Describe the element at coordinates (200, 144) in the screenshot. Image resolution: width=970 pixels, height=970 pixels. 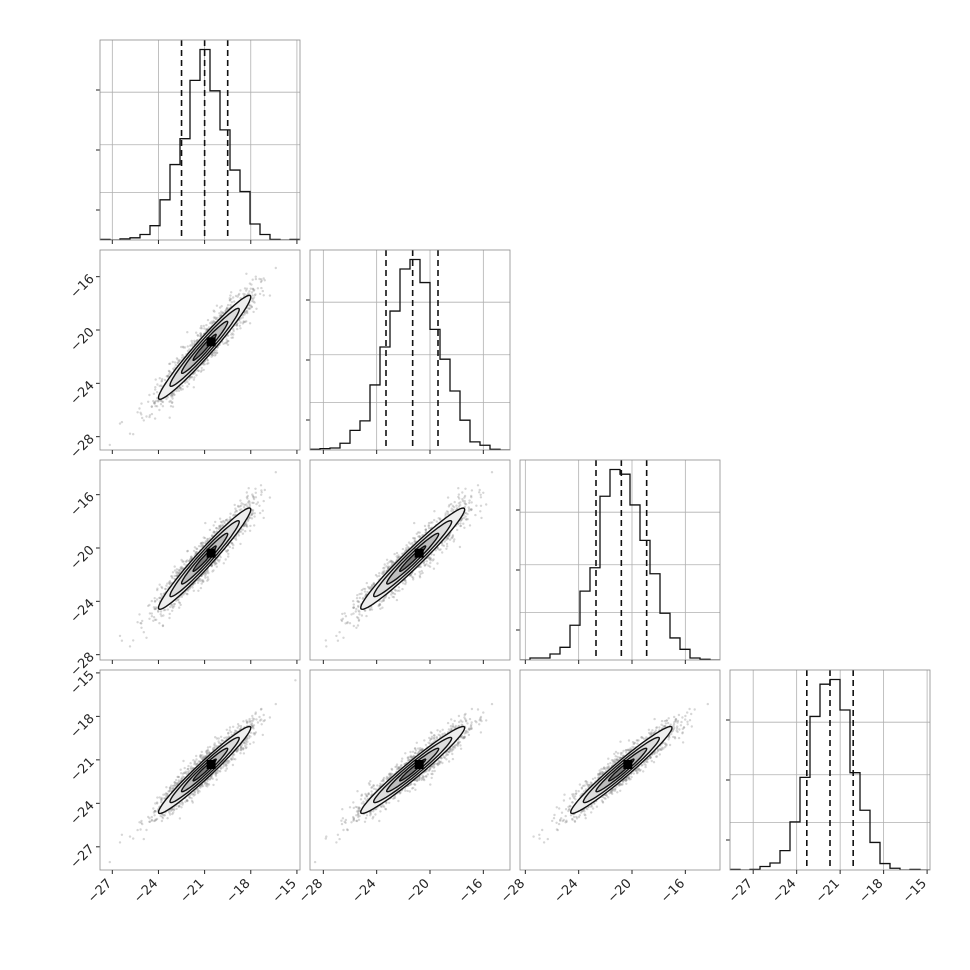
I see `histogram` at that location.